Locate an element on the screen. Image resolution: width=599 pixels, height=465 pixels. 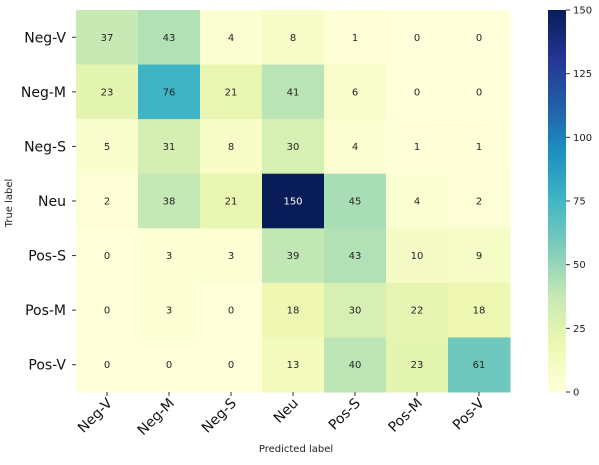
heatmap-cell-value: 6 is located at coordinates (355, 92).